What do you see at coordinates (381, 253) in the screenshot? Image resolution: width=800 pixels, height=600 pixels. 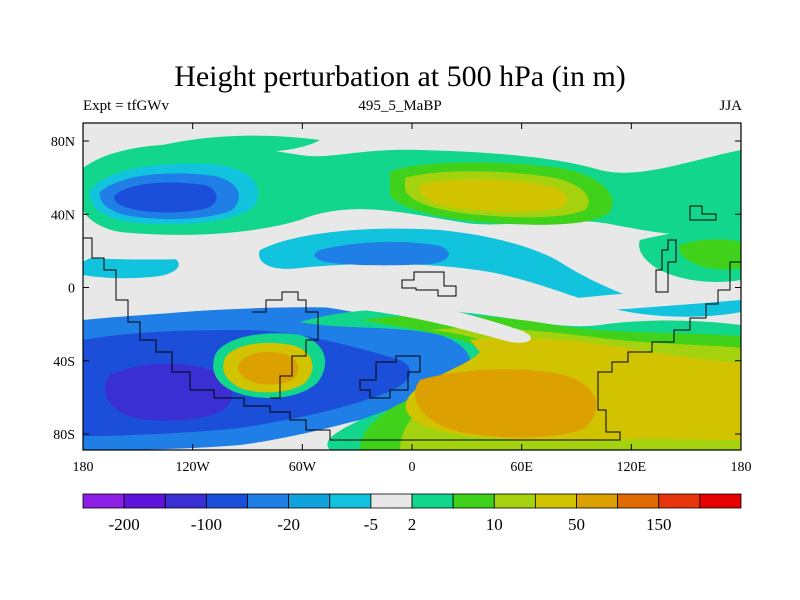 I see `contour-eq-blue-mid` at bounding box center [381, 253].